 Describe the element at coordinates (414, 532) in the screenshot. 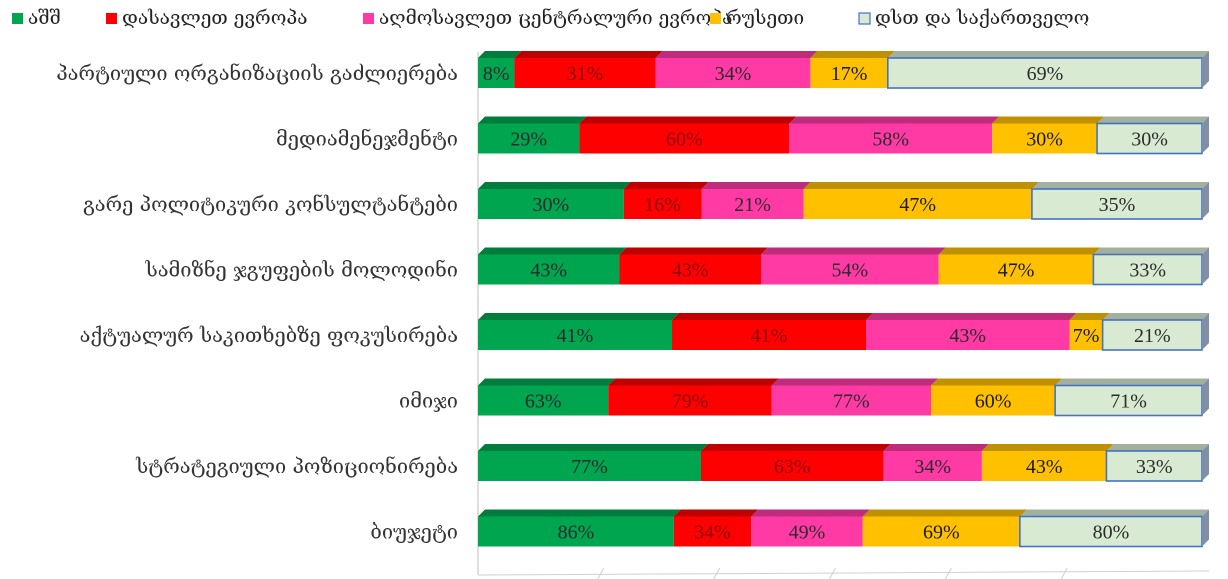

I see `category-label: ბიუჯეტი` at that location.